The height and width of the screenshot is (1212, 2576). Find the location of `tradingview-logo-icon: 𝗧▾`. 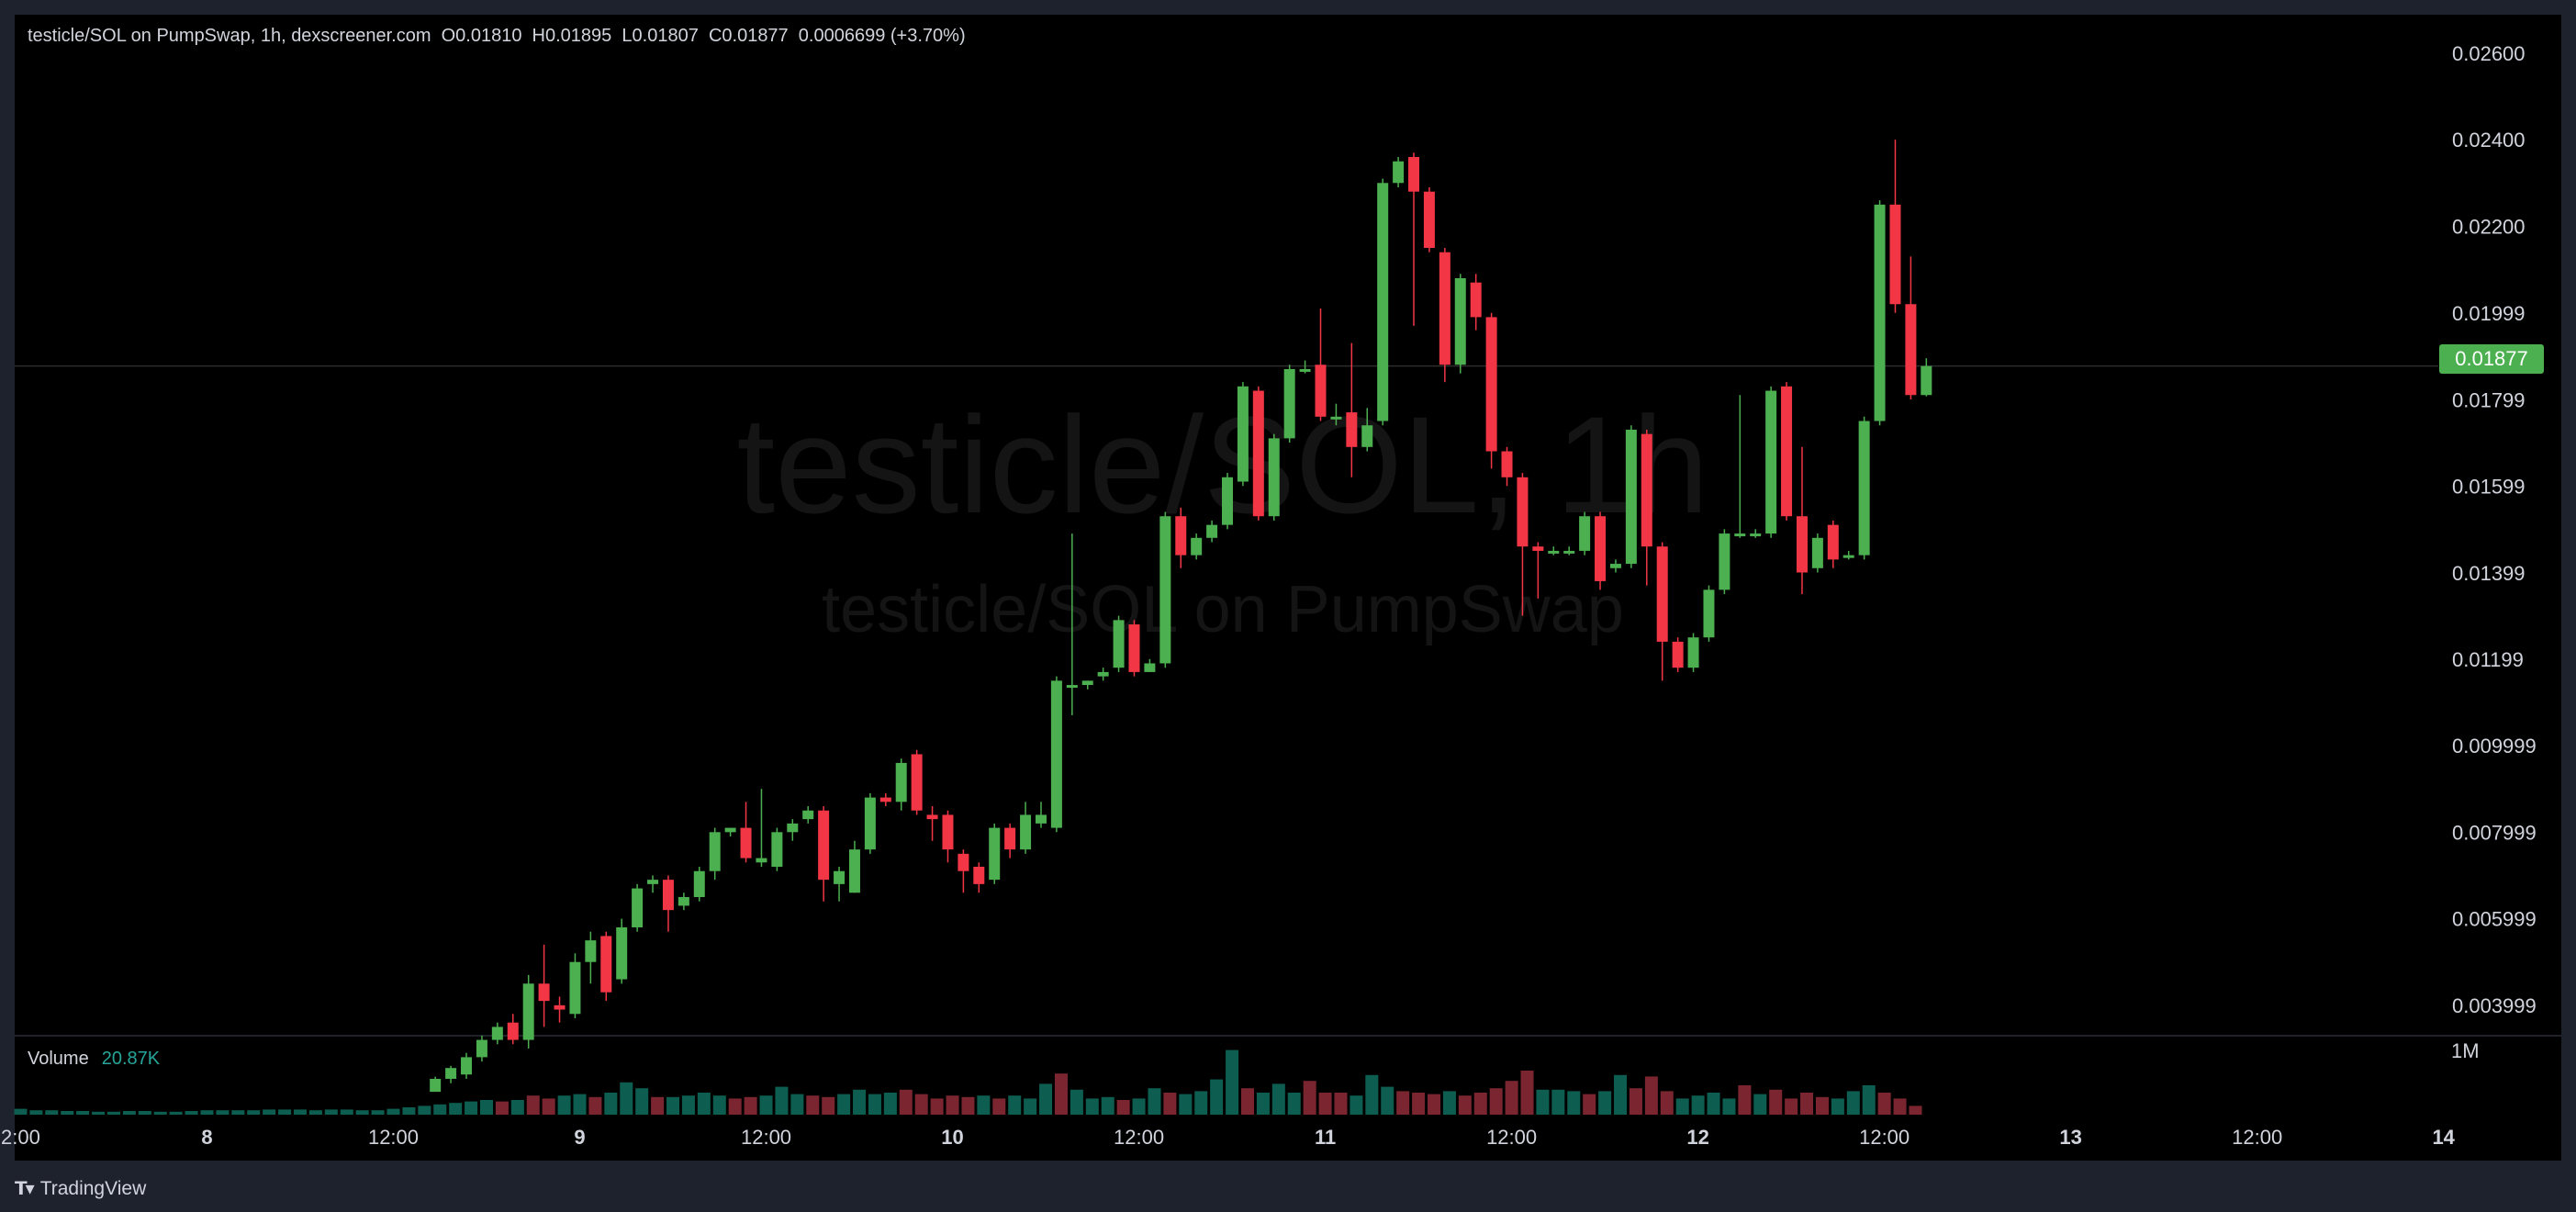

tradingview-logo-icon: 𝗧▾ is located at coordinates (25, 1189).